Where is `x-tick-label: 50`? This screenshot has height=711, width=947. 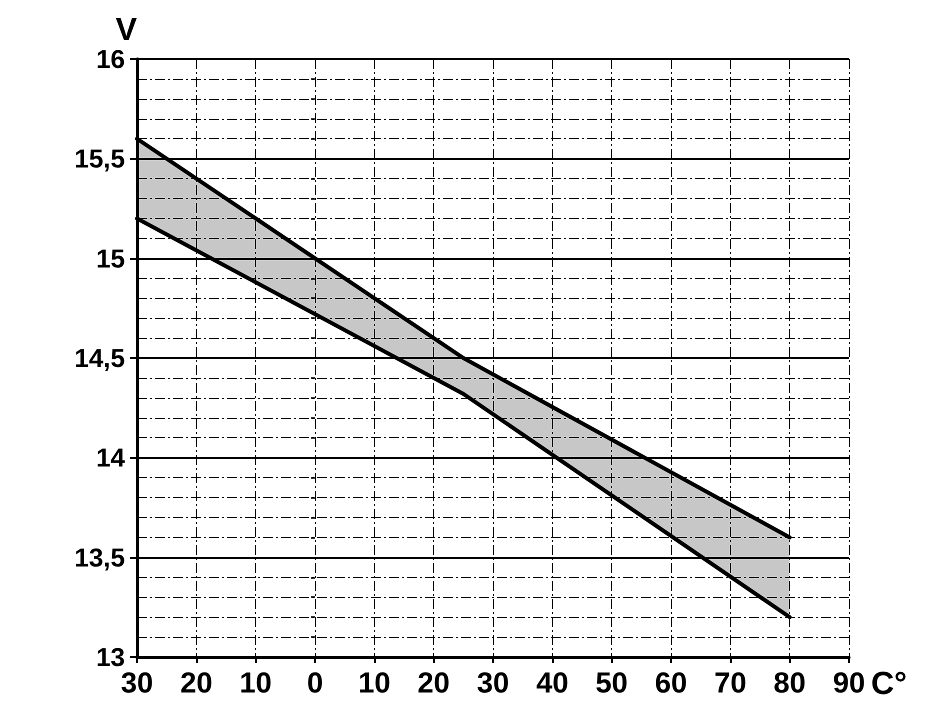
x-tick-label: 50 is located at coordinates (612, 684).